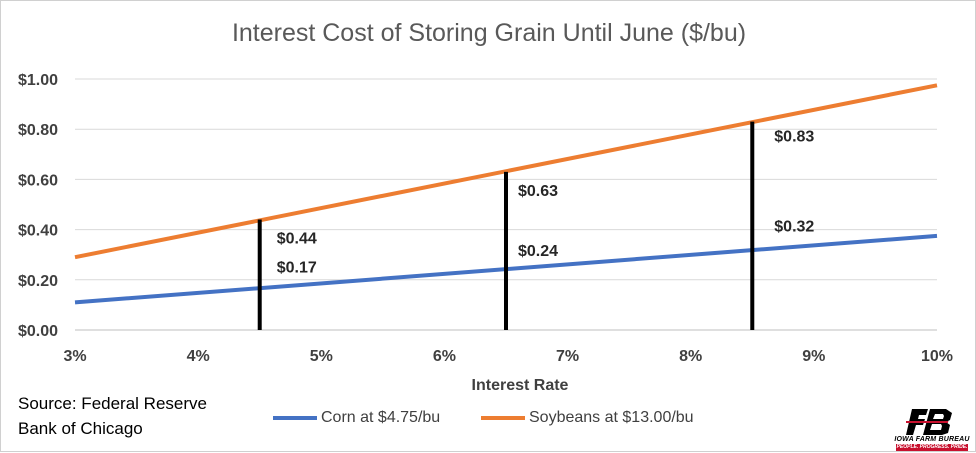 This screenshot has width=976, height=453. I want to click on x-tick-label: 7%, so click(567, 356).